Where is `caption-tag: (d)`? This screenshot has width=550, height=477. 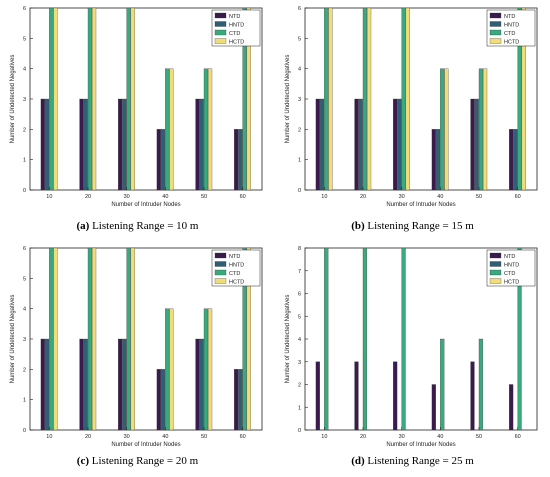
caption-tag: (d) is located at coordinates (358, 461).